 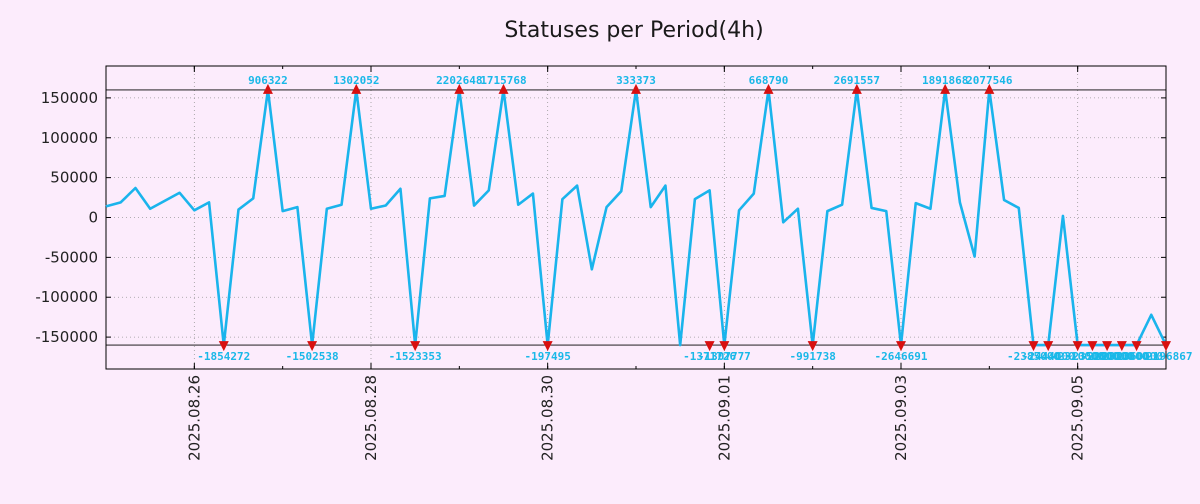 What do you see at coordinates (857, 80) in the screenshot?
I see `clip-value-label: 2691557` at bounding box center [857, 80].